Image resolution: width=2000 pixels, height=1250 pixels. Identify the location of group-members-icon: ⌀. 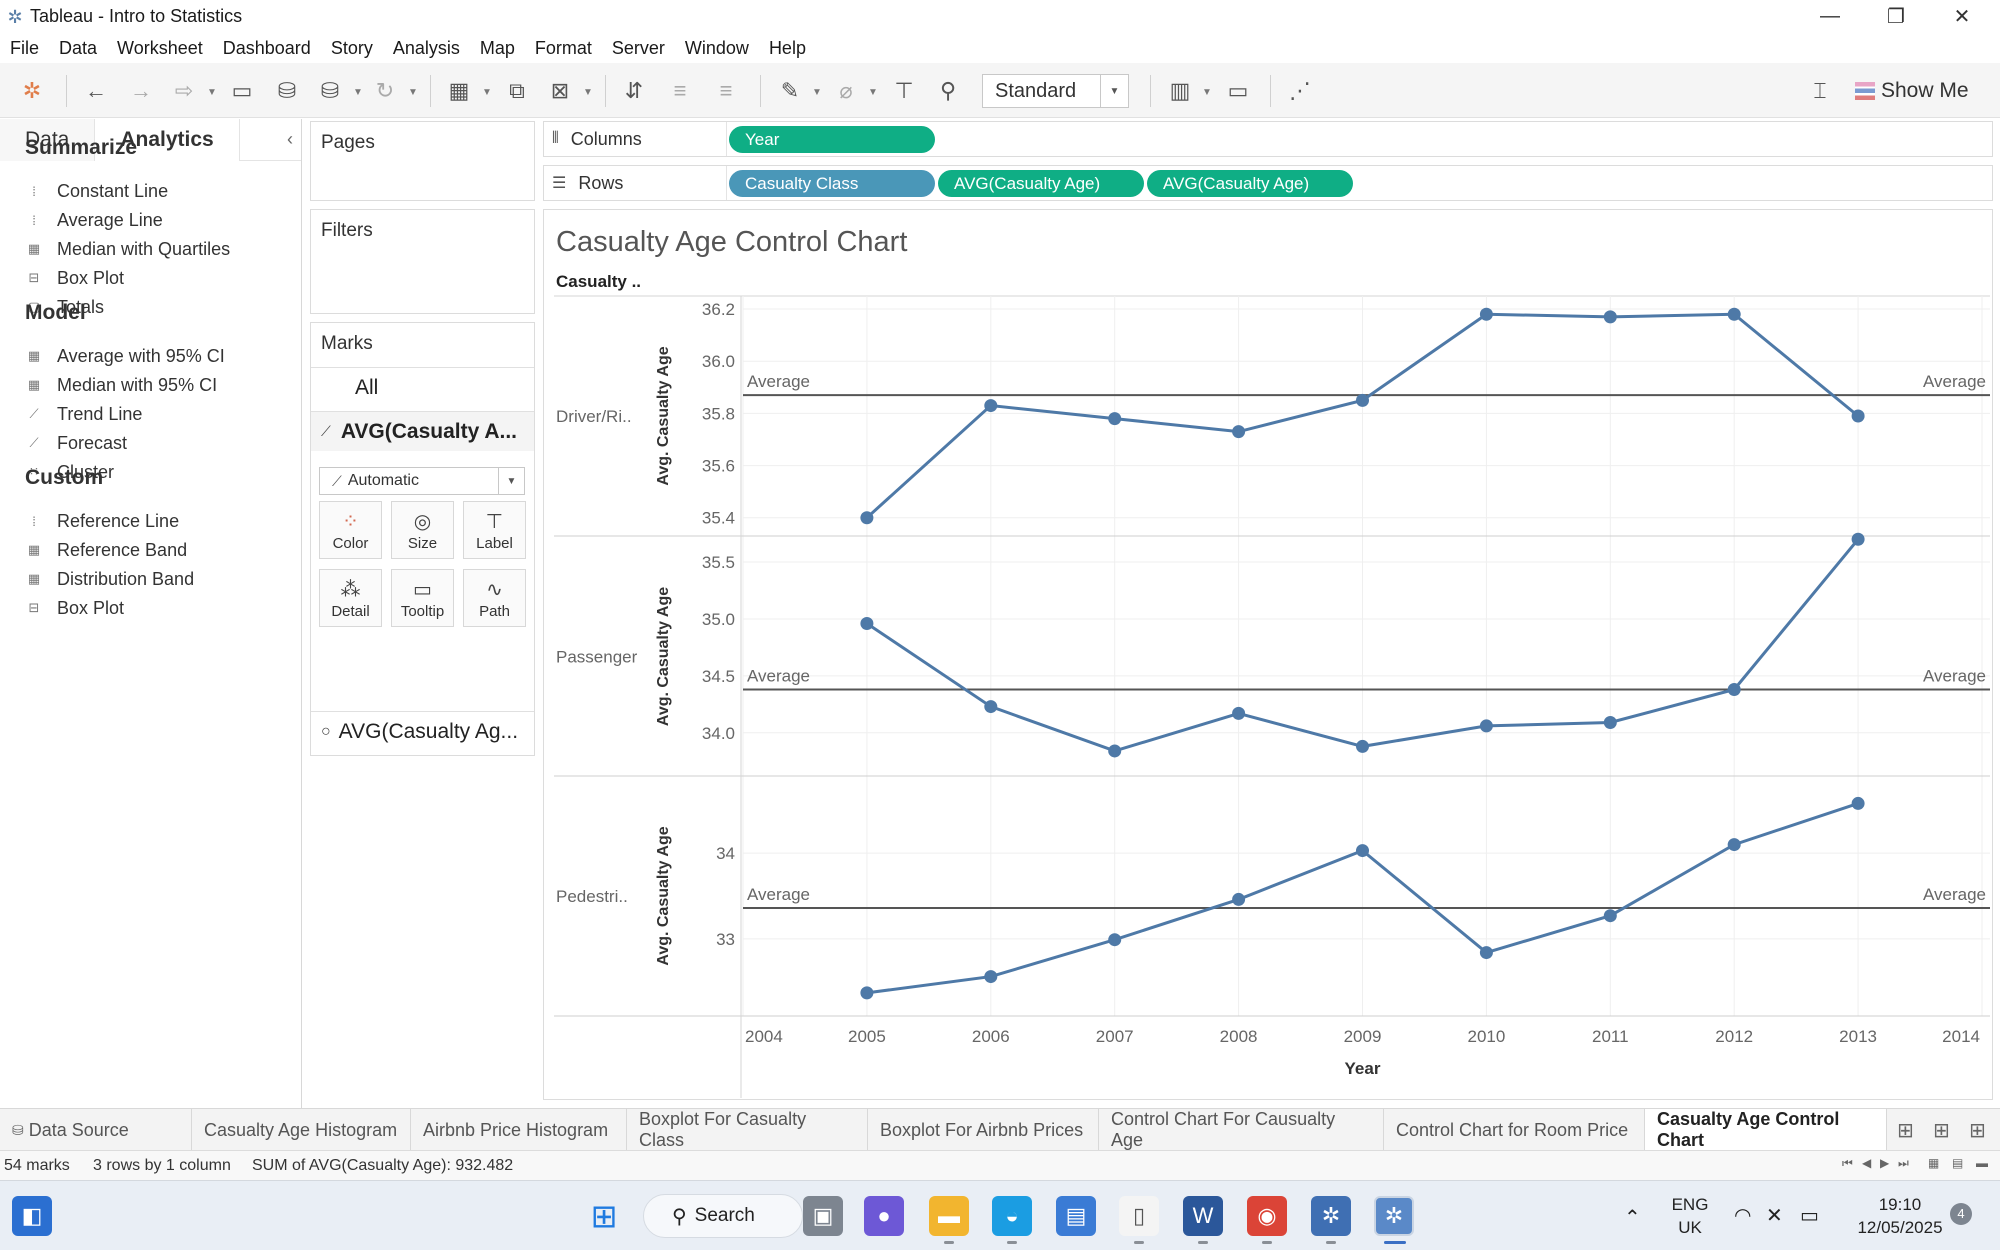
(846, 90).